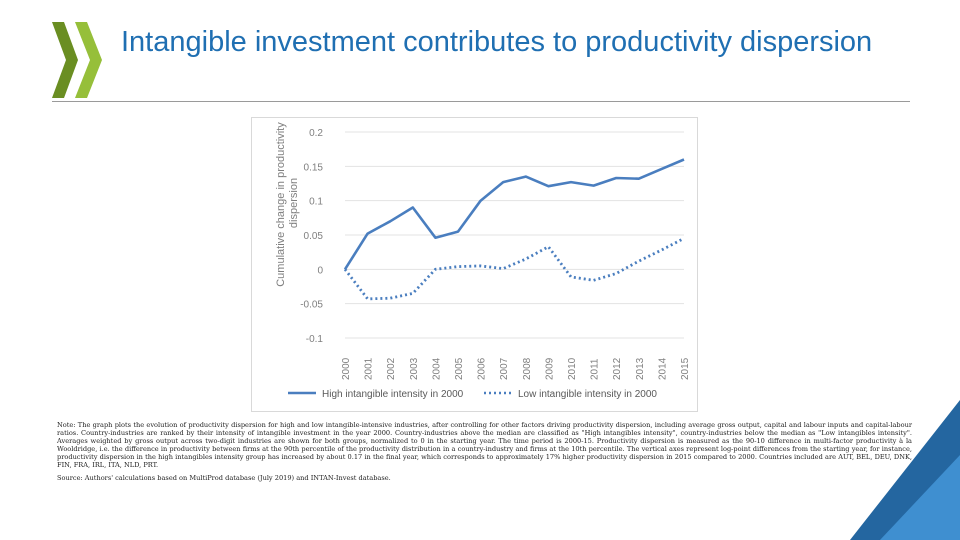 This screenshot has width=960, height=540. I want to click on title-divider, so click(481, 101).